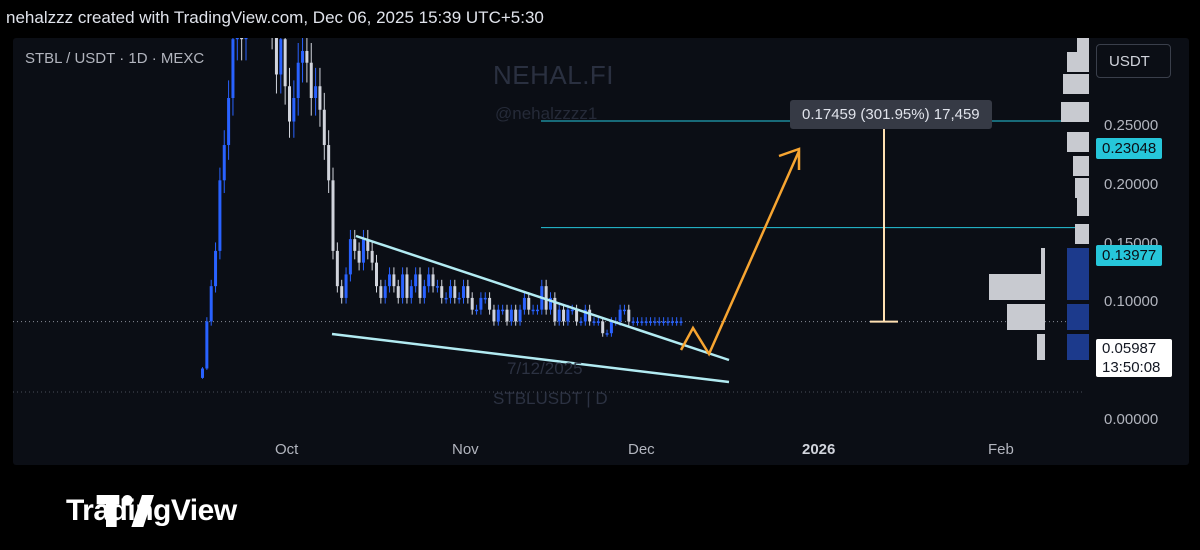 Image resolution: width=1200 pixels, height=550 pixels. What do you see at coordinates (1129, 255) in the screenshot?
I see `level-label-lower: 0.13977` at bounding box center [1129, 255].